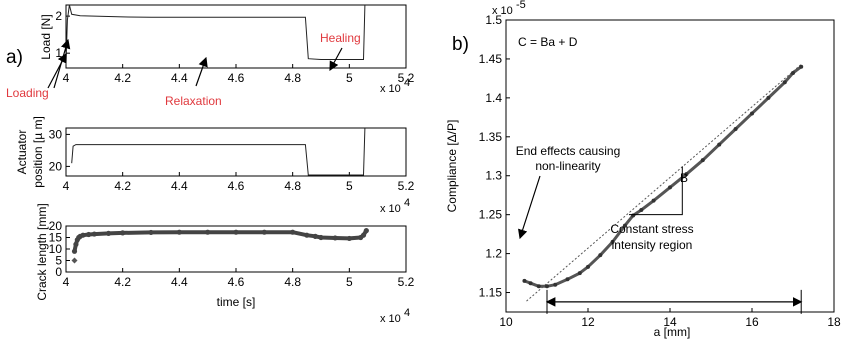 The height and width of the screenshot is (339, 849). What do you see at coordinates (491, 215) in the screenshot?
I see `b-ytick-label: 1.25` at bounding box center [491, 215].